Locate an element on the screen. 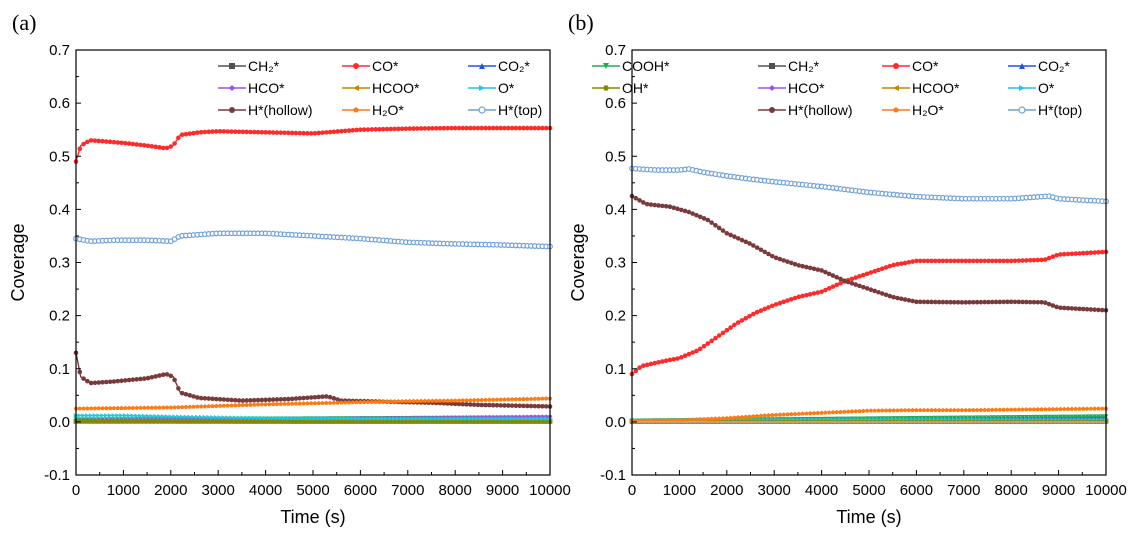  legend-swatch-marker is located at coordinates (356, 88).